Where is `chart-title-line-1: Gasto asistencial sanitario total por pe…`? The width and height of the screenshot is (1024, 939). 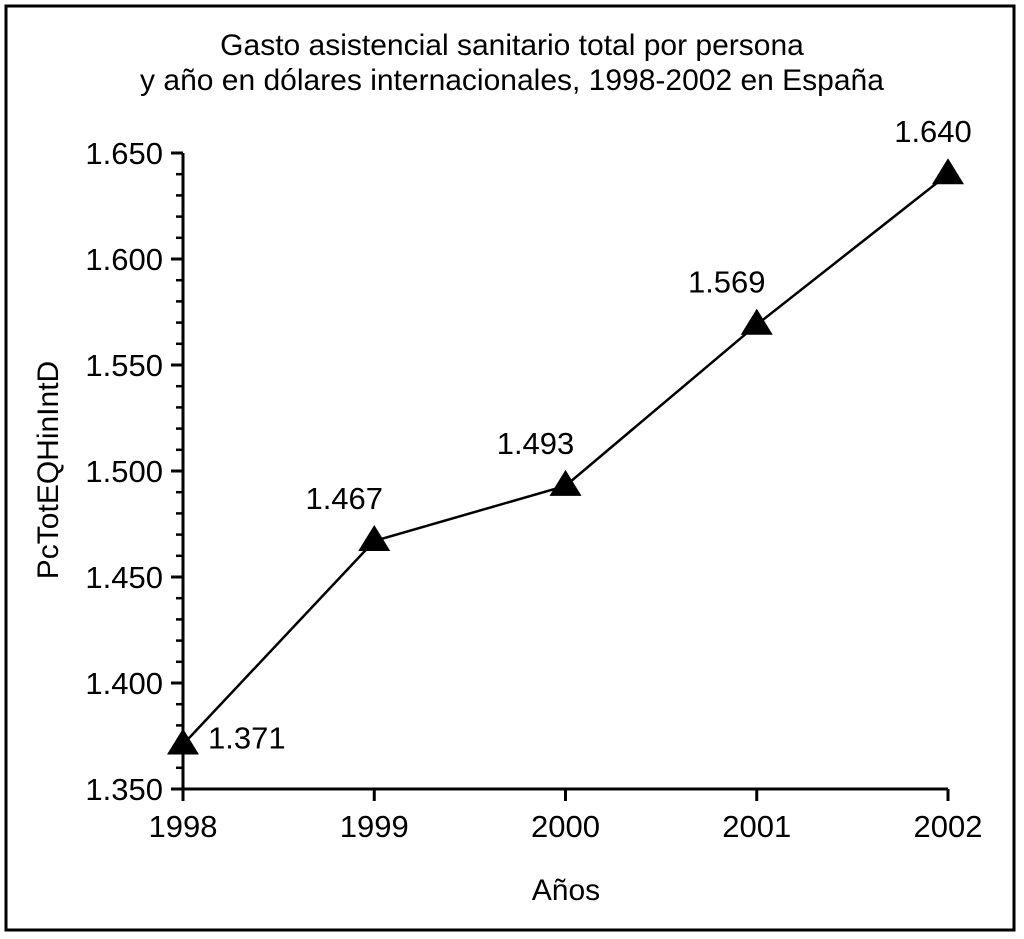
chart-title-line-1: Gasto asistencial sanitario total por pe… is located at coordinates (512, 45).